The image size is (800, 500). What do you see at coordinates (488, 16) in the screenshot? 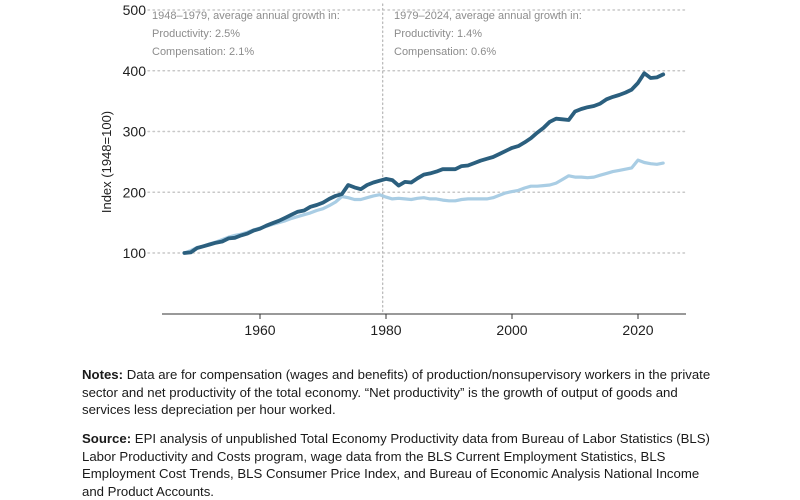
I see `annotation-line: 1979–2024, average annual growth in:` at bounding box center [488, 16].